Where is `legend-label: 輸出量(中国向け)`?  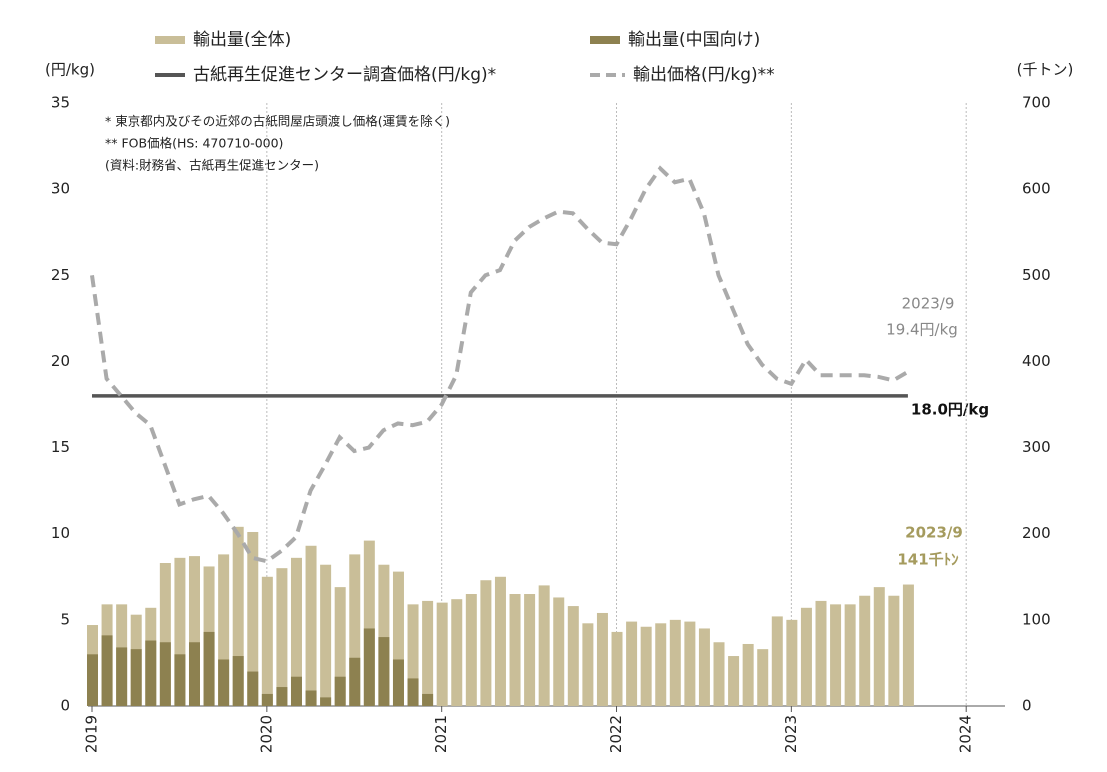
legend-label: 輸出量(中国向け) is located at coordinates (694, 40).